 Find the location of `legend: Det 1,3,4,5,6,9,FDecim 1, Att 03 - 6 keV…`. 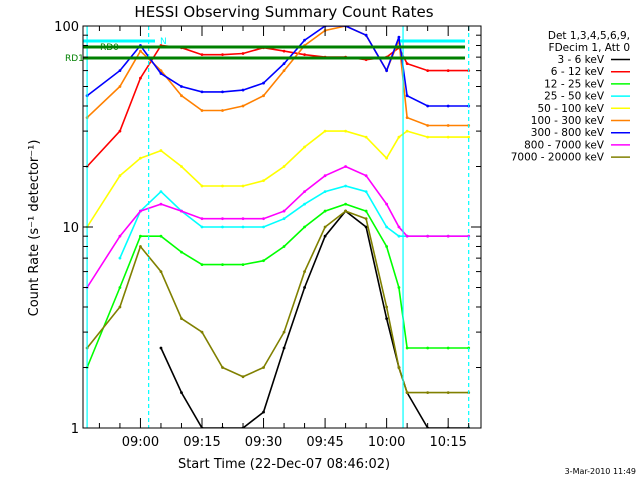

legend: Det 1,3,4,5,6,9,FDecim 1, Att 03 - 6 keV… is located at coordinates (570, 97).